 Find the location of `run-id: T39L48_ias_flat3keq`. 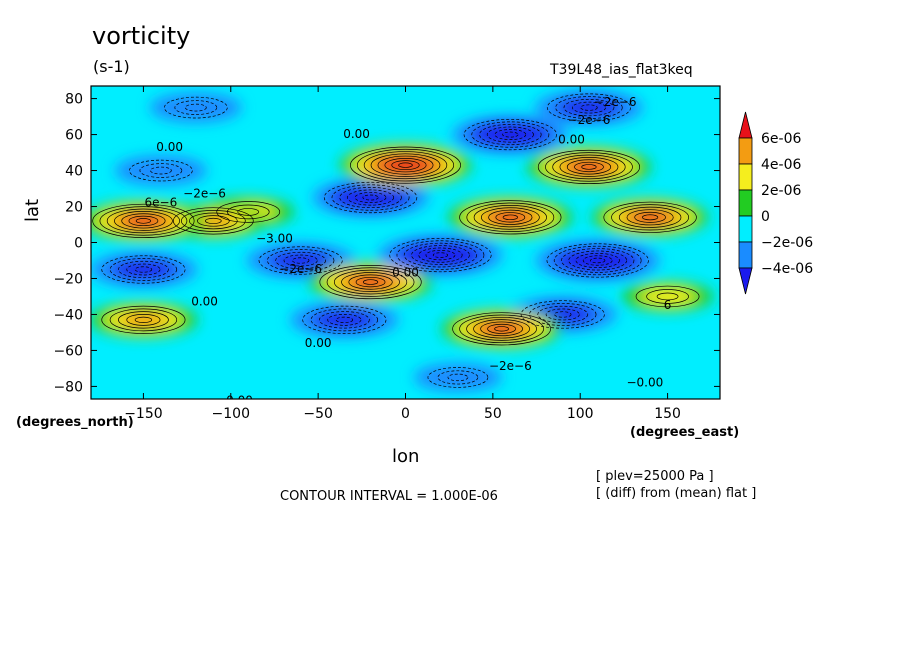

run-id: T39L48_ias_flat3keq is located at coordinates (621, 70).